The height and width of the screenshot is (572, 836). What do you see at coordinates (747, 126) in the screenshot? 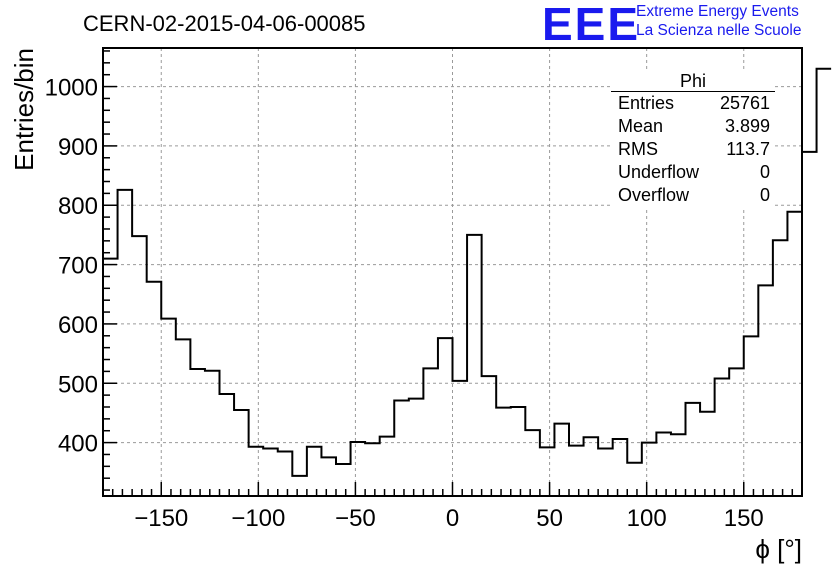
I see `stats-value: 3.899` at bounding box center [747, 126].